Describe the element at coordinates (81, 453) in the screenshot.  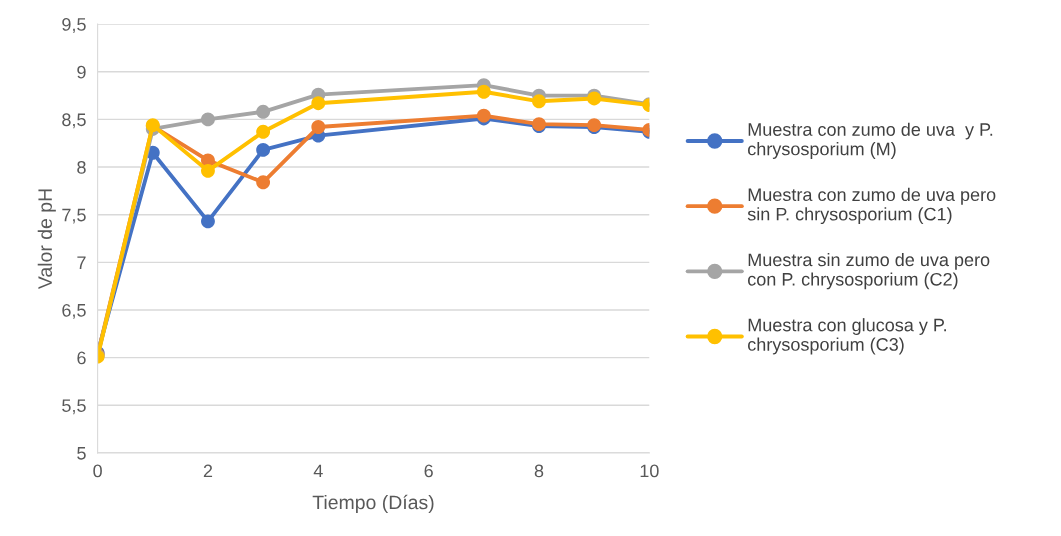
I see `y-tick-label: 5` at that location.